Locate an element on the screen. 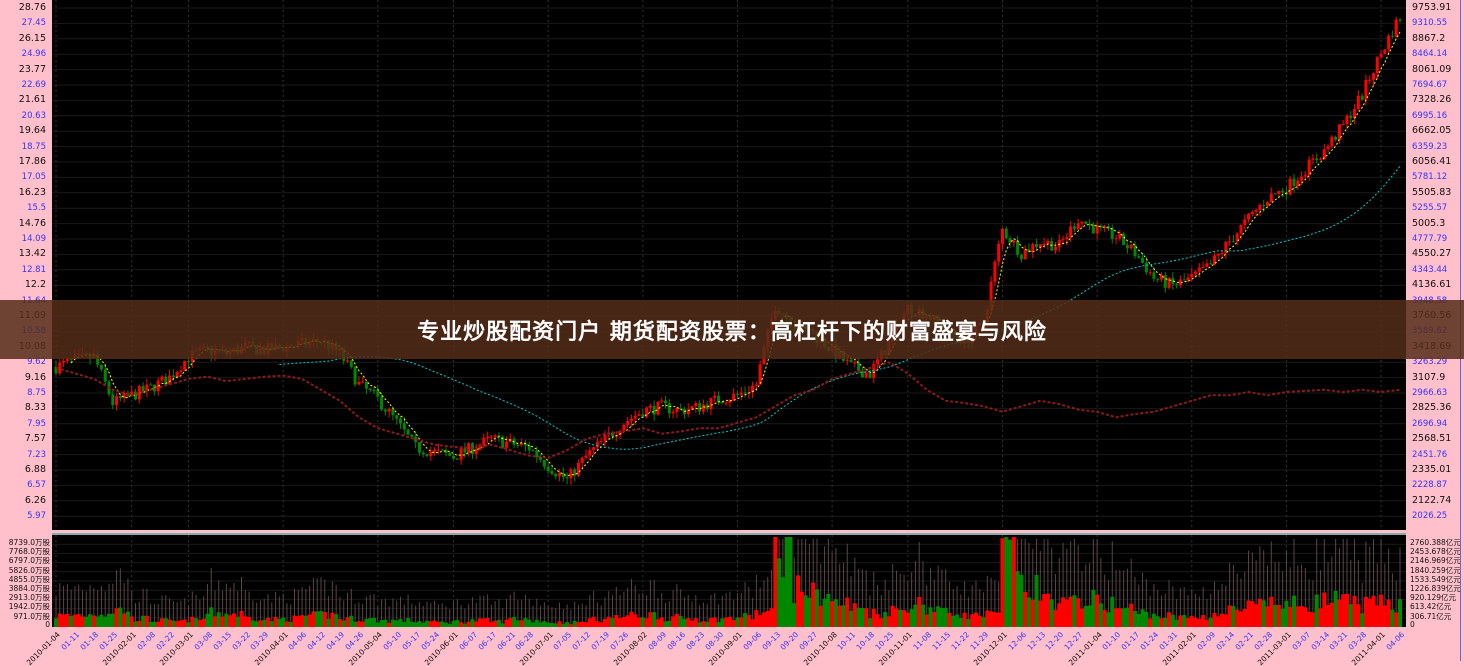 This screenshot has height=667, width=1464. volume-left-tick: 8739.0万股 is located at coordinates (29, 542).